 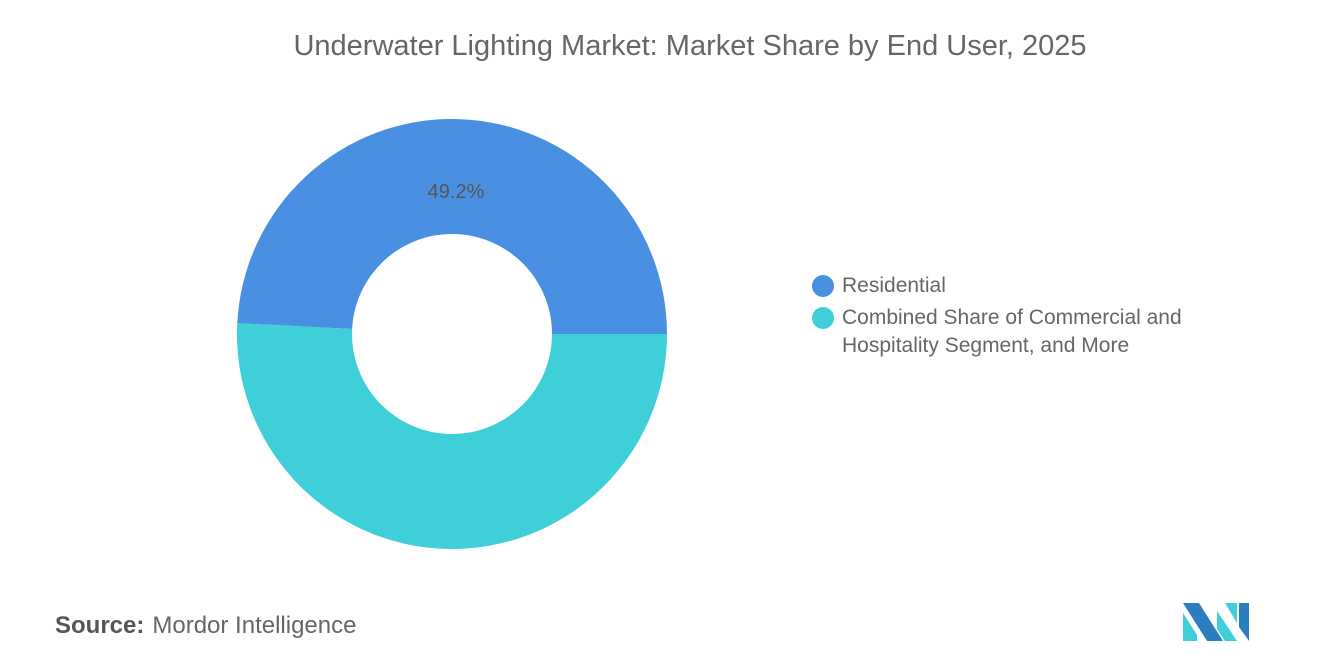 I want to click on legend-item-residential: Residential, so click(x=1017, y=286).